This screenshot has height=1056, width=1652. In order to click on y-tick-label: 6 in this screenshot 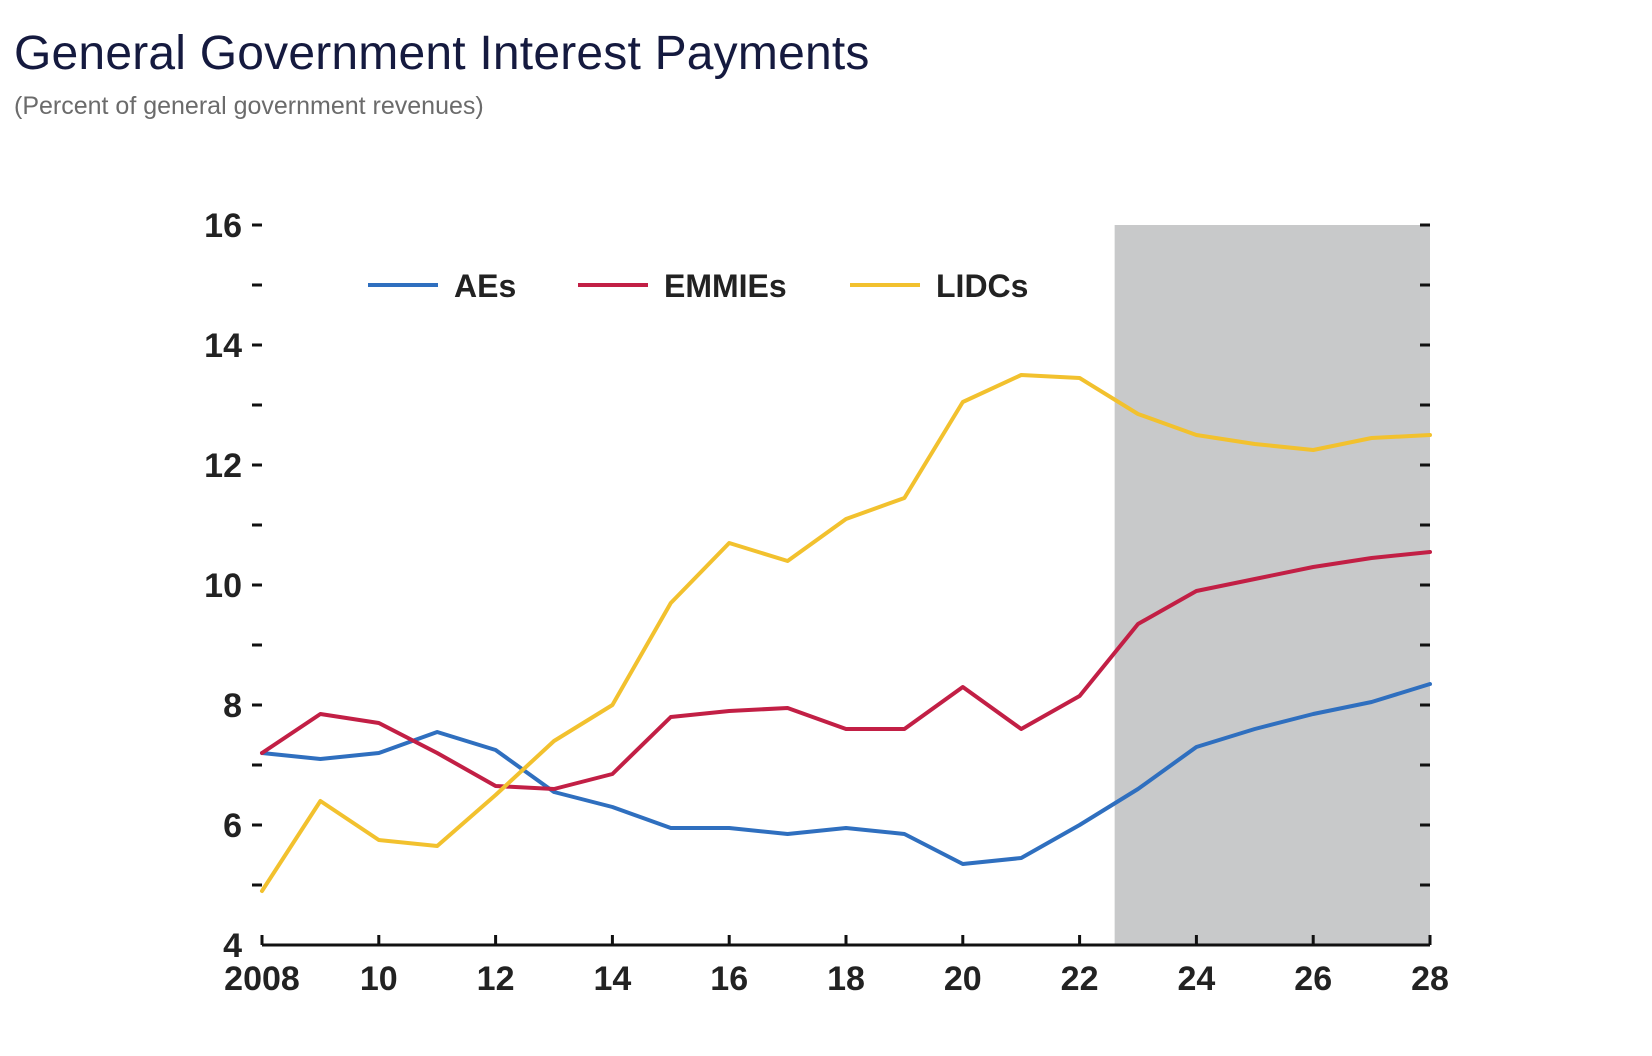, I will do `click(232, 826)`.